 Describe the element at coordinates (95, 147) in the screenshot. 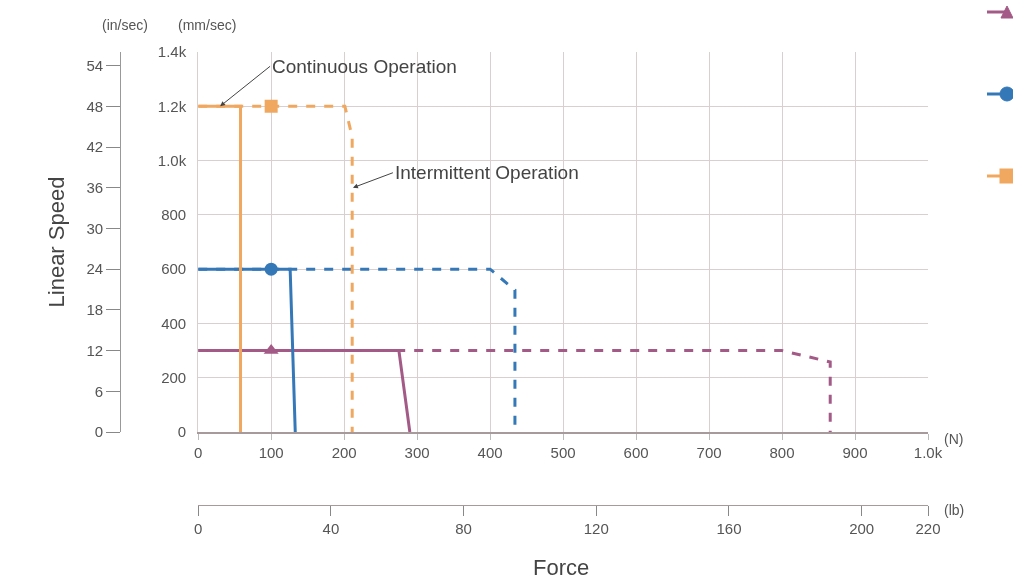

I see `y2-tick-label: 42` at that location.